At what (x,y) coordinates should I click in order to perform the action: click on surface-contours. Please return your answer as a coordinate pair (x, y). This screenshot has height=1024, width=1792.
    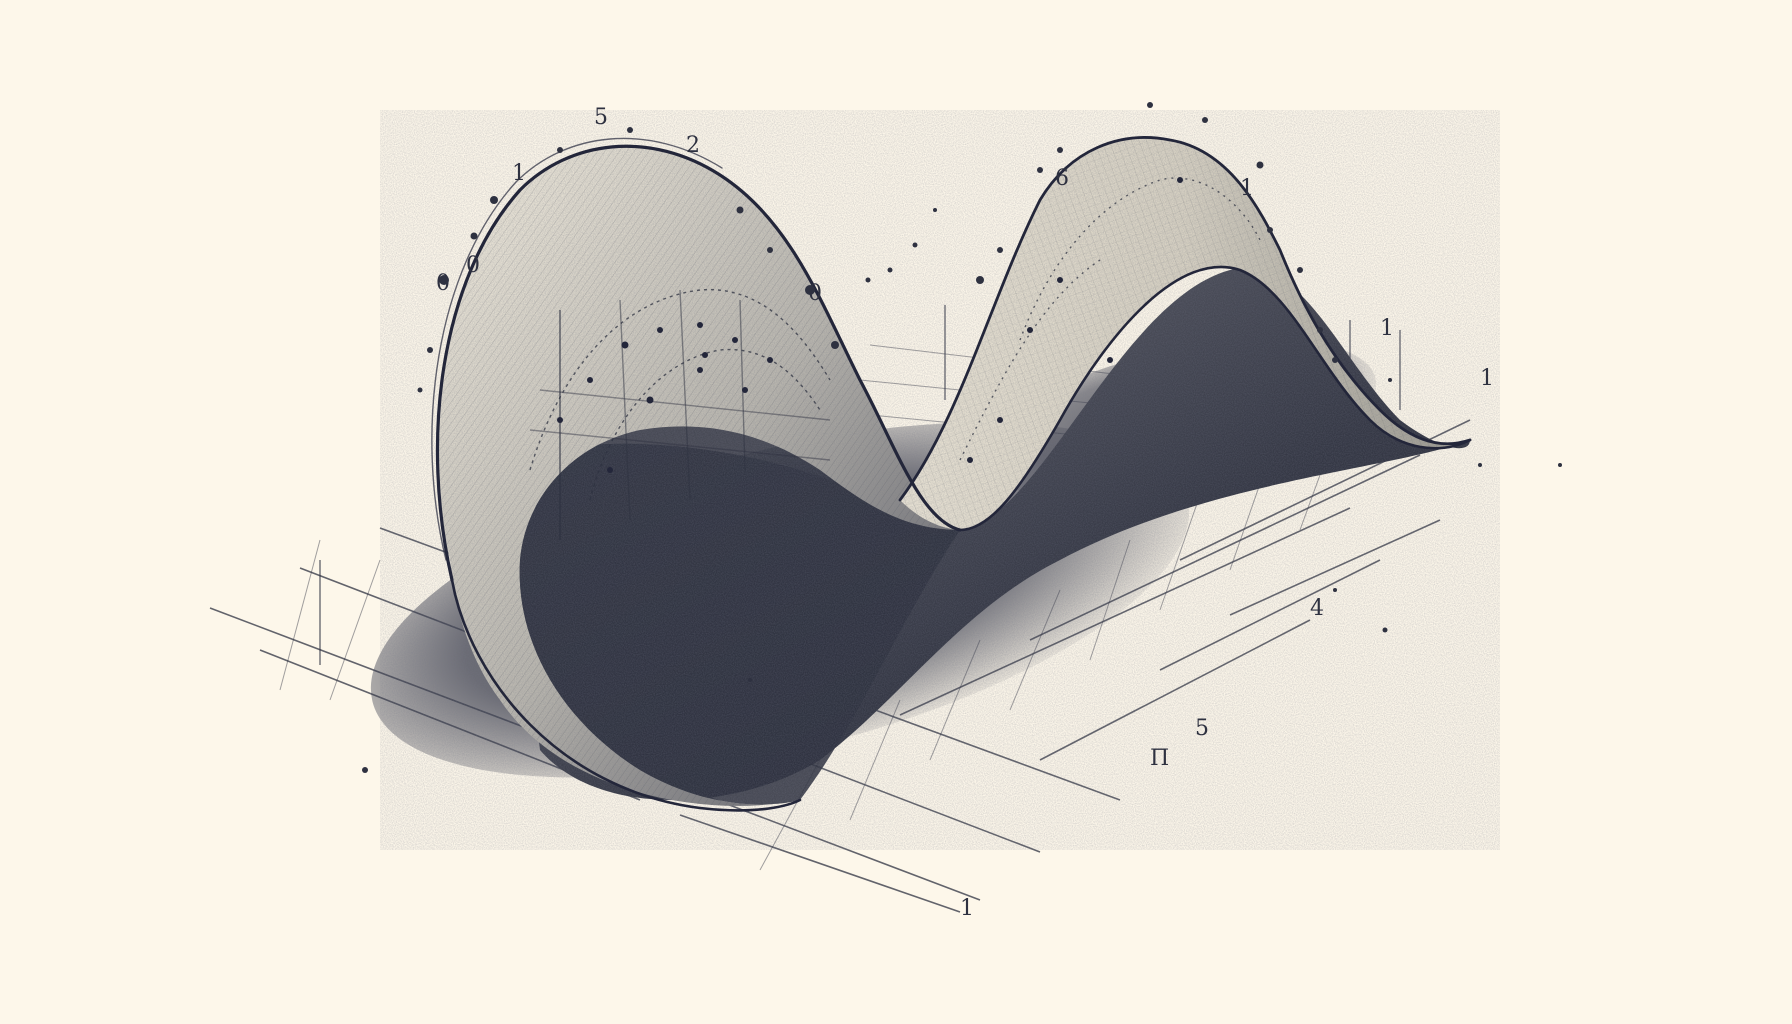
    Looking at the image, I should click on (895, 358).